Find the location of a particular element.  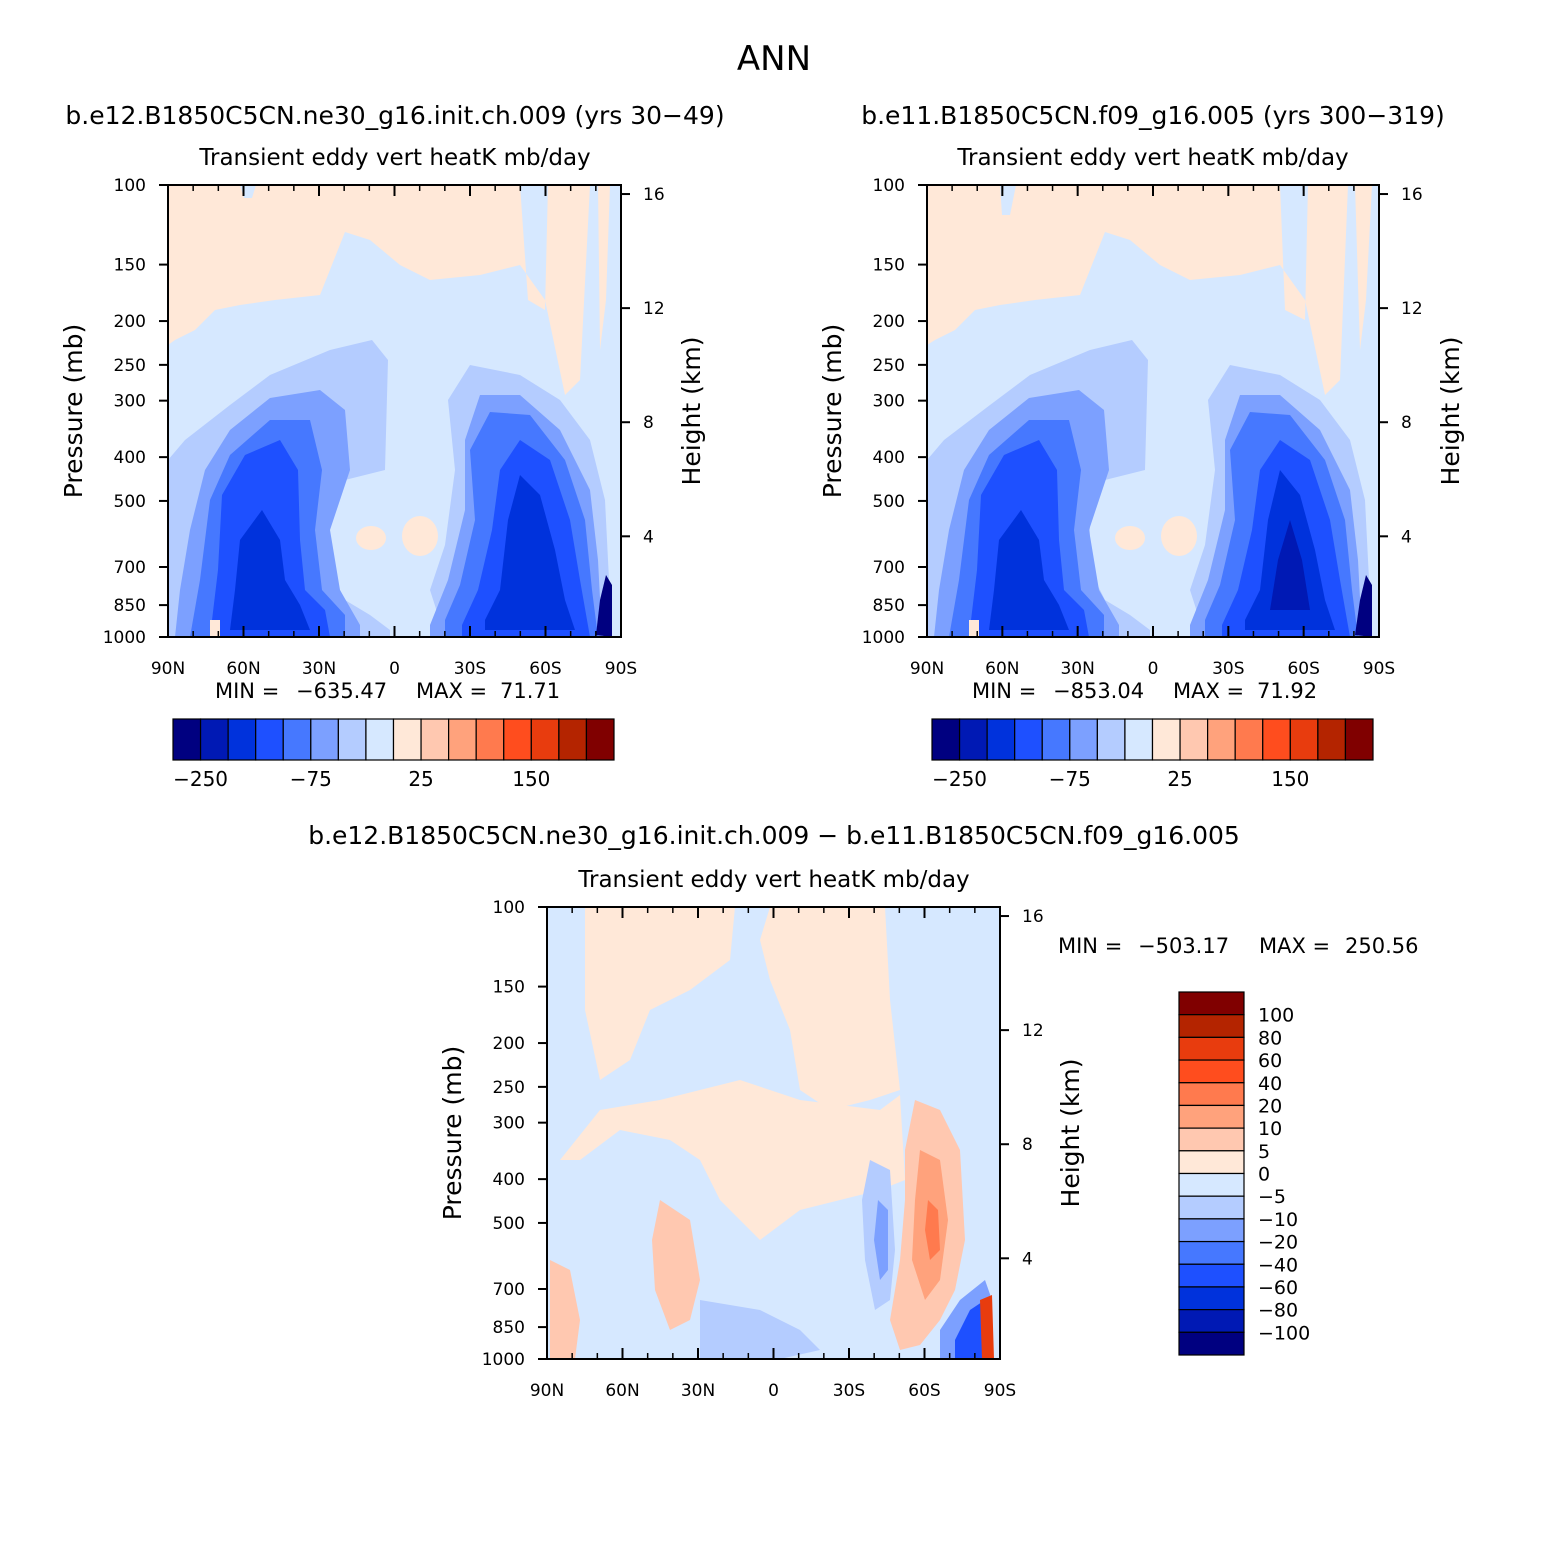

contour-field is located at coordinates (1153, 411).